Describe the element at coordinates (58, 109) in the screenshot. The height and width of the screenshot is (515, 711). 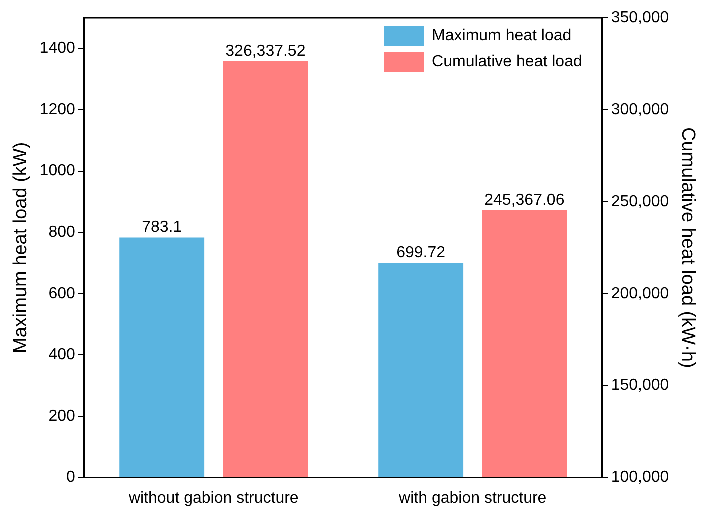
I see `y-tick-label: 1200` at that location.